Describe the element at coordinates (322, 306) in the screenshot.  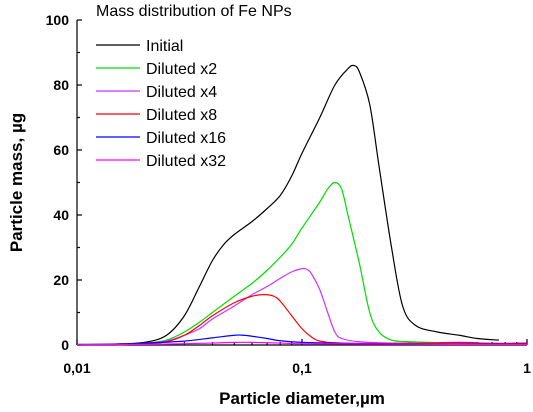
I see `series-line-diluted-x4` at that location.